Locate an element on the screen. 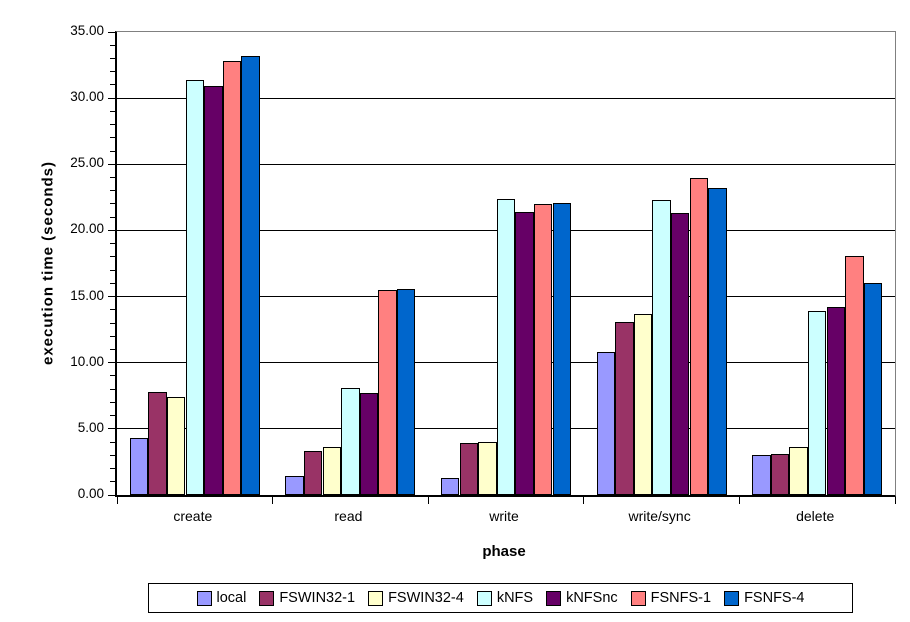 Image resolution: width=910 pixels, height=622 pixels. bar-kNFSnc-create is located at coordinates (213, 290).